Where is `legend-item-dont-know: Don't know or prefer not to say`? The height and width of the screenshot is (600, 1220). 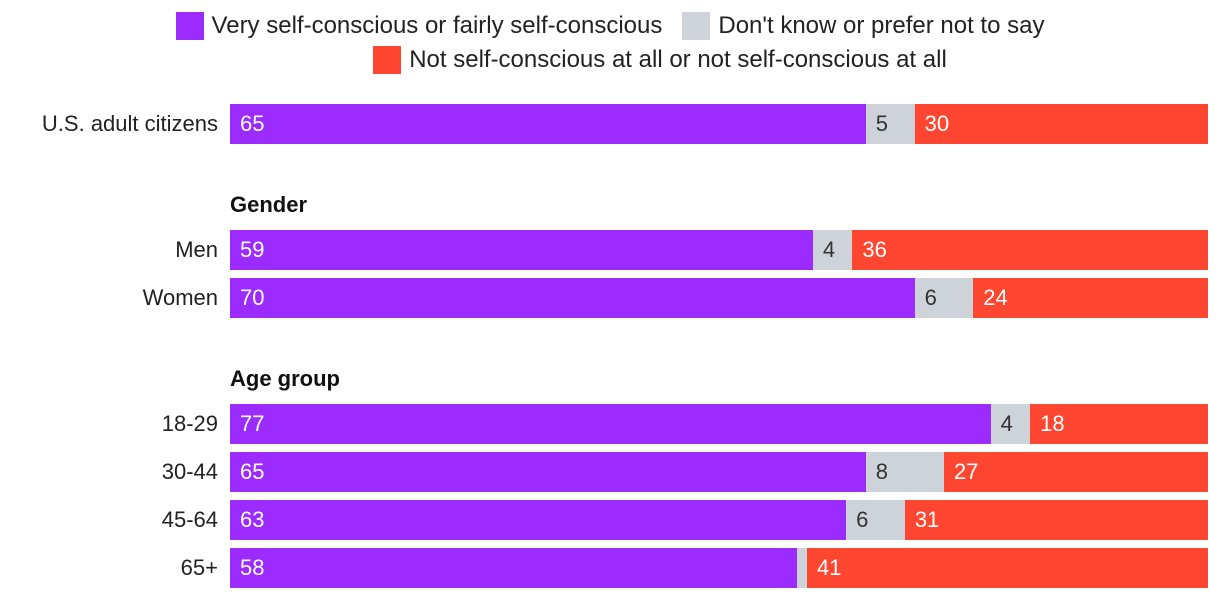
legend-item-dont-know: Don't know or prefer not to say is located at coordinates (863, 26).